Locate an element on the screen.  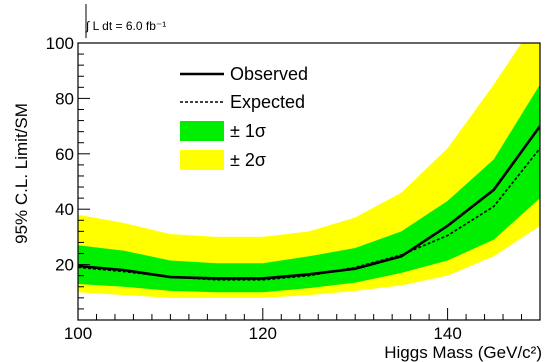
x-tick-label: 140 is located at coordinates (447, 333).